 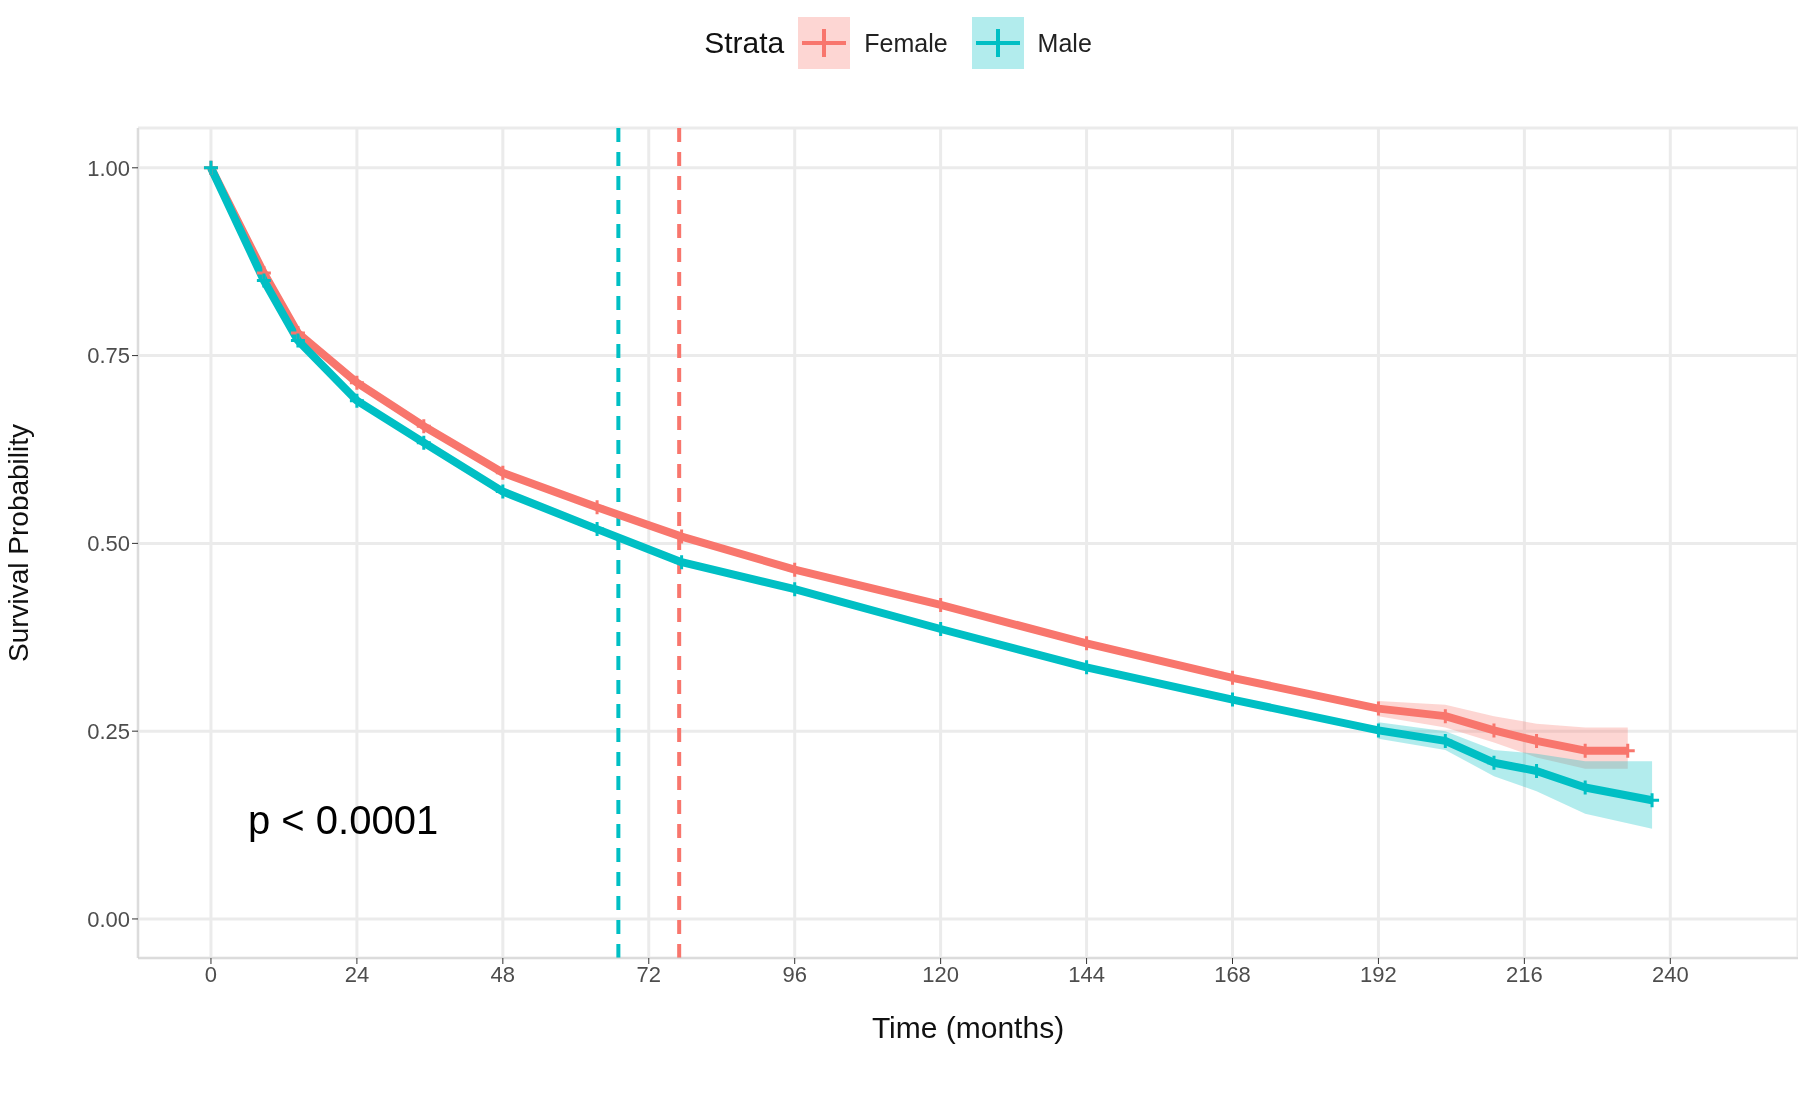 What do you see at coordinates (108, 919) in the screenshot?
I see `y-tick-label: 0.00` at bounding box center [108, 919].